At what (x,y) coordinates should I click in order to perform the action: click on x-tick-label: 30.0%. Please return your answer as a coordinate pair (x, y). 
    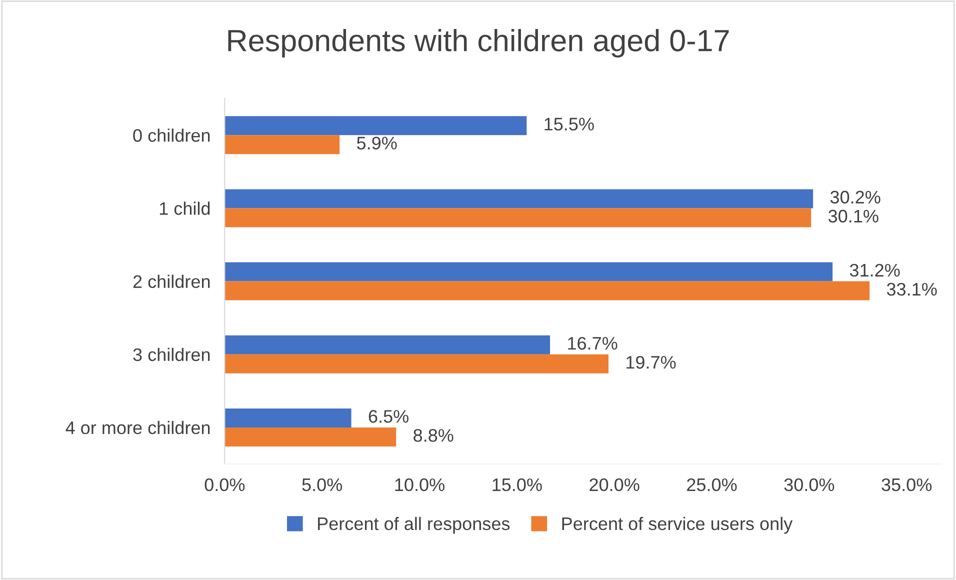
    Looking at the image, I should click on (809, 485).